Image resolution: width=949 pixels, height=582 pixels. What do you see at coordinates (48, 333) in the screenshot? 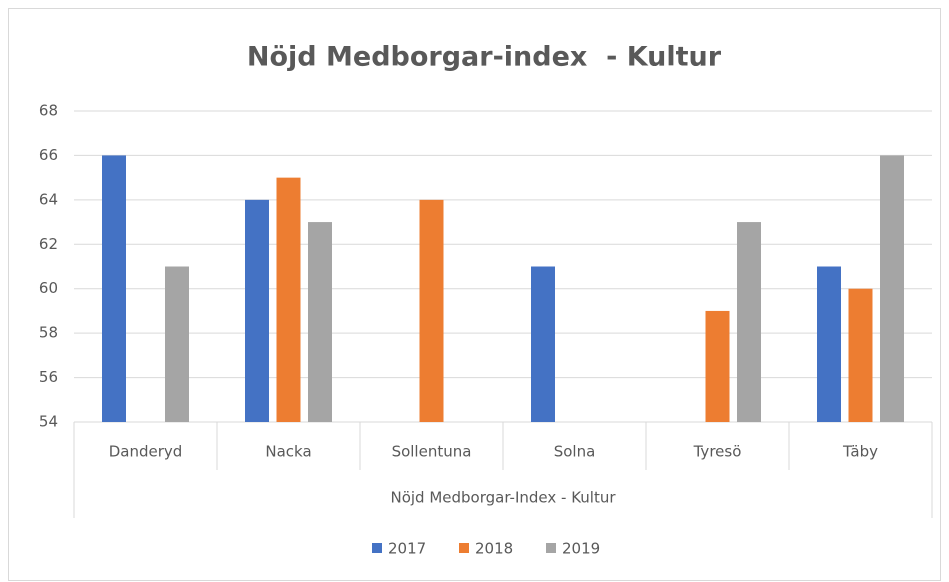
I see `y-tick-label: 58` at bounding box center [48, 333].